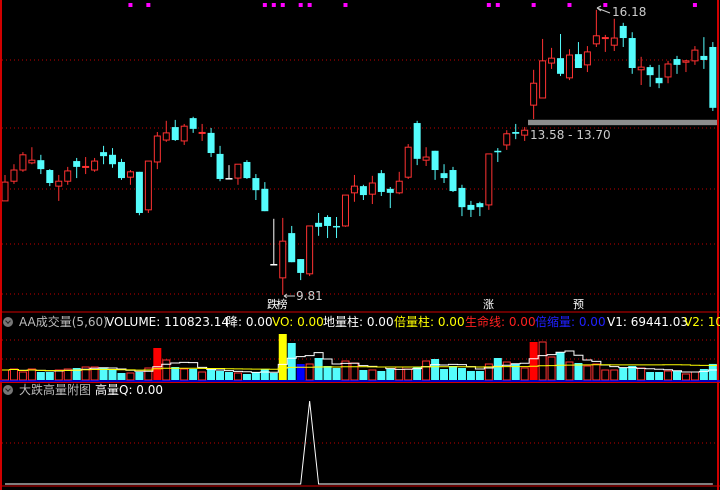  What do you see at coordinates (359, 368) in the screenshot?
I see `ma60-line` at bounding box center [359, 368].